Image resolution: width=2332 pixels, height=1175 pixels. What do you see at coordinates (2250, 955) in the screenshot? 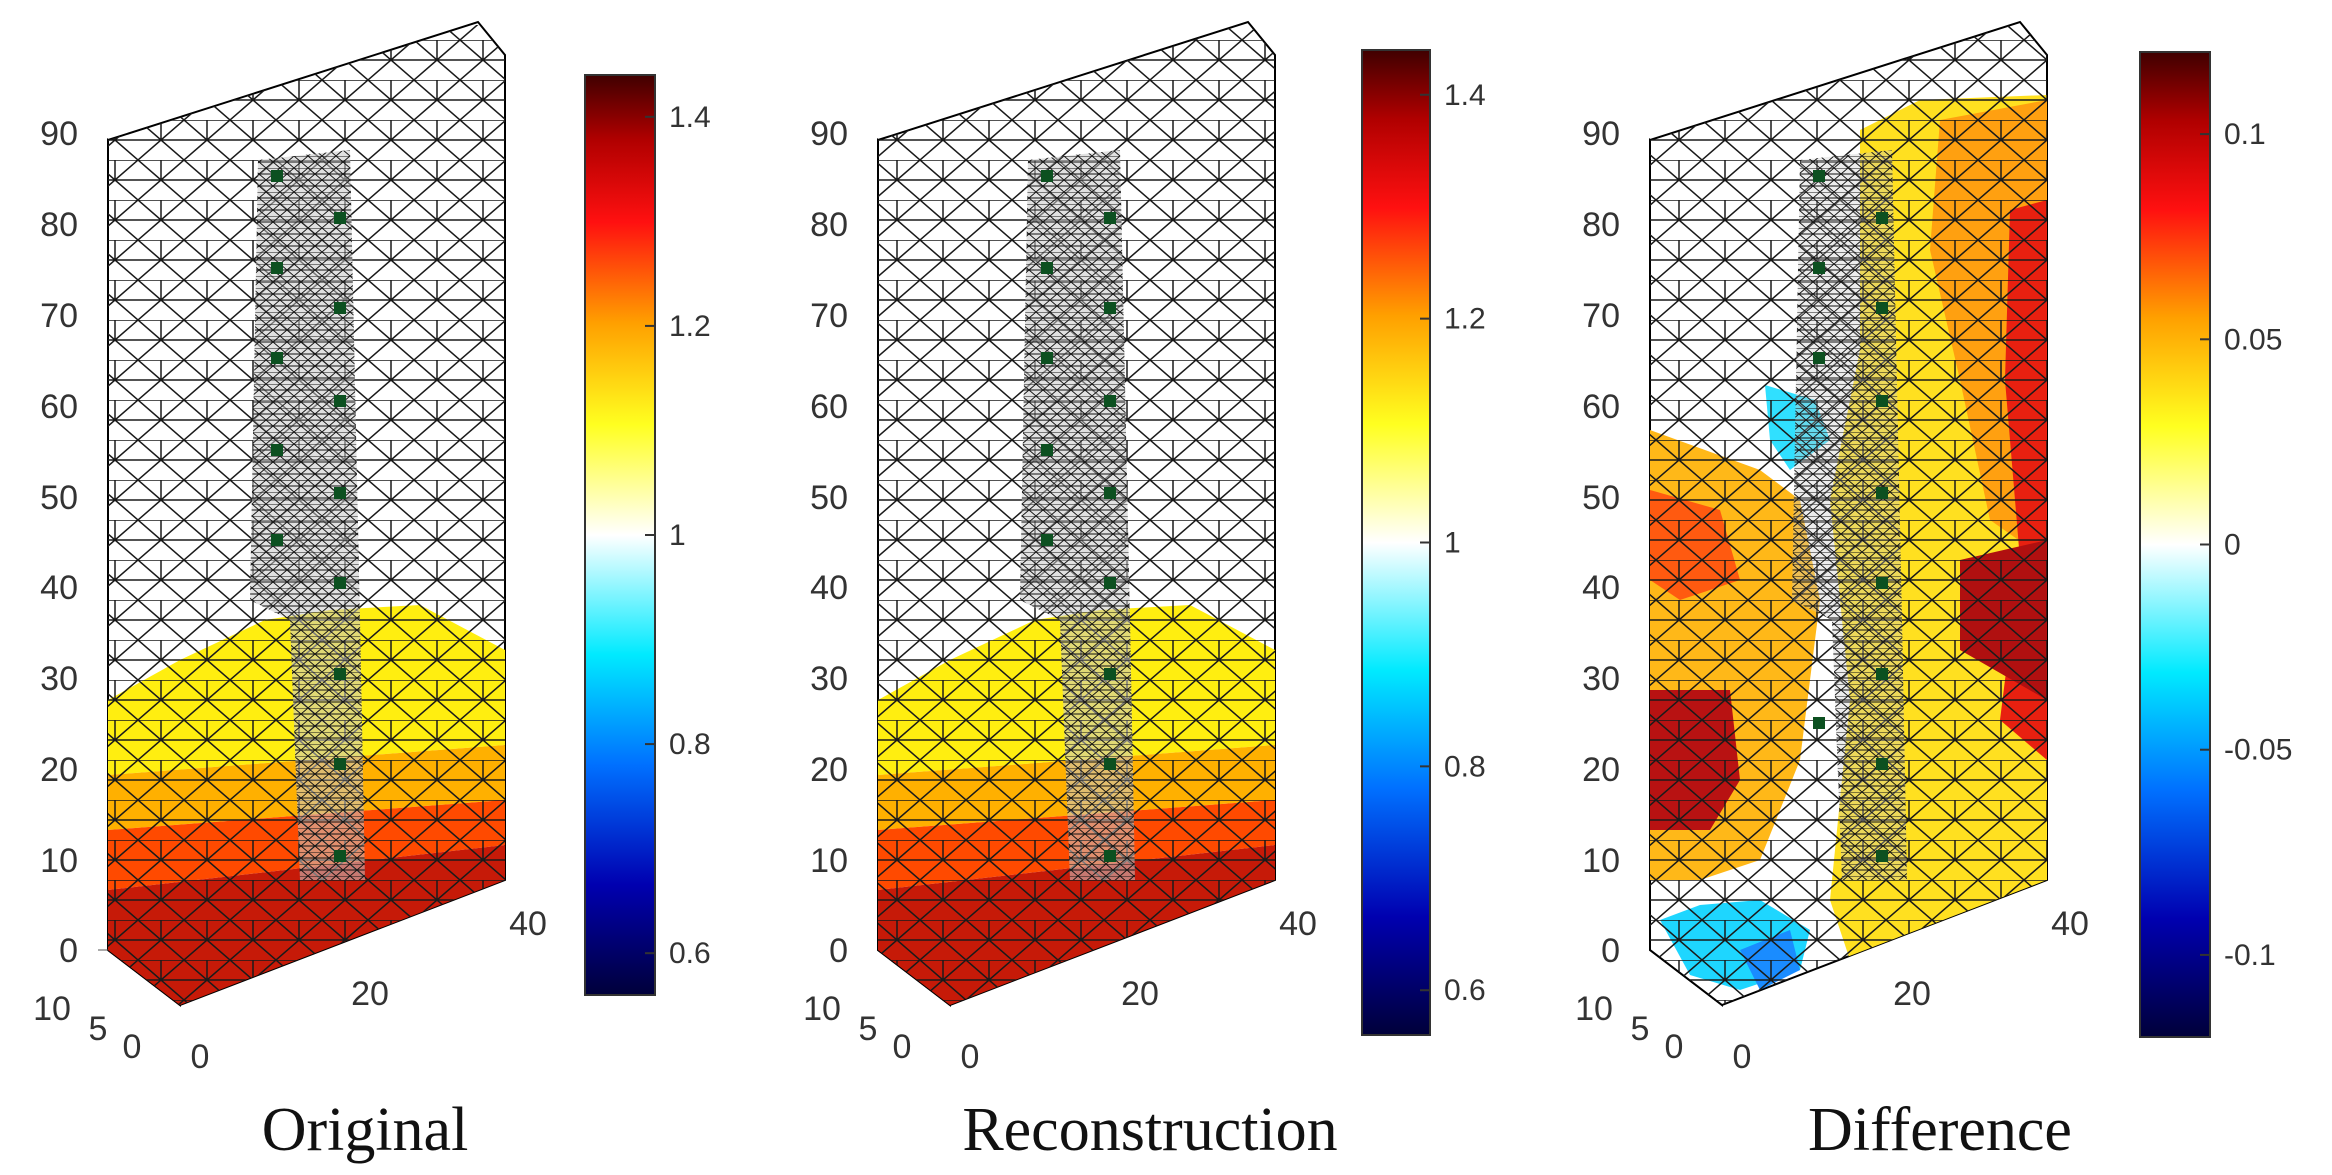
I see `colorbar-tick-label: -0.1` at bounding box center [2250, 955].